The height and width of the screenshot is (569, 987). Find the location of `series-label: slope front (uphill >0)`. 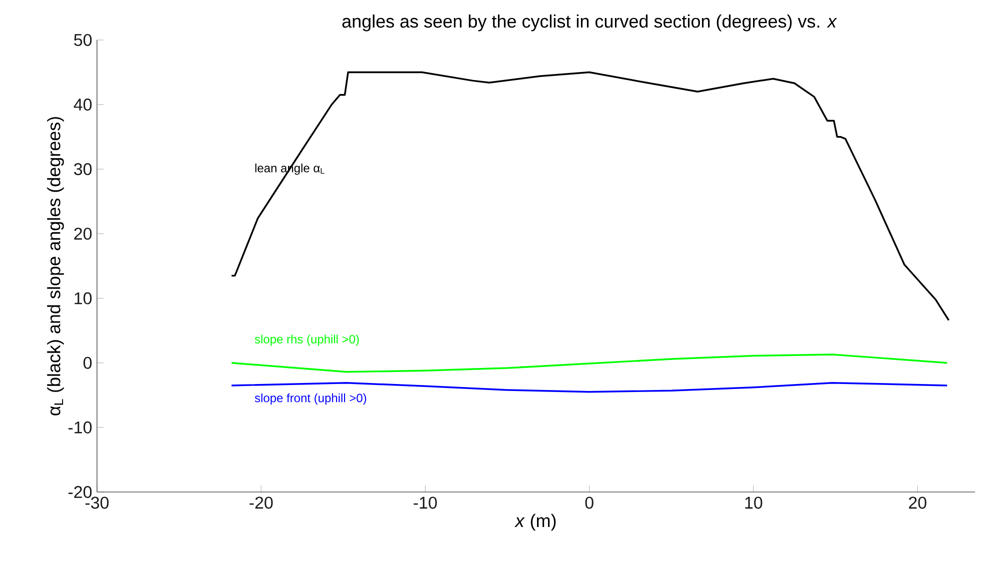

series-label: slope front (uphill >0) is located at coordinates (310, 399).